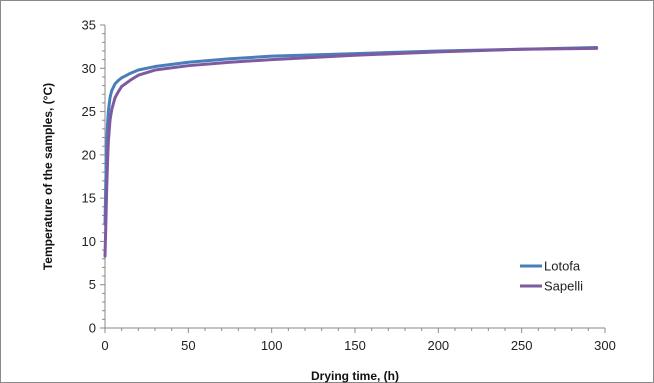 This screenshot has width=654, height=383. I want to click on x-tick-label: 0, so click(104, 345).